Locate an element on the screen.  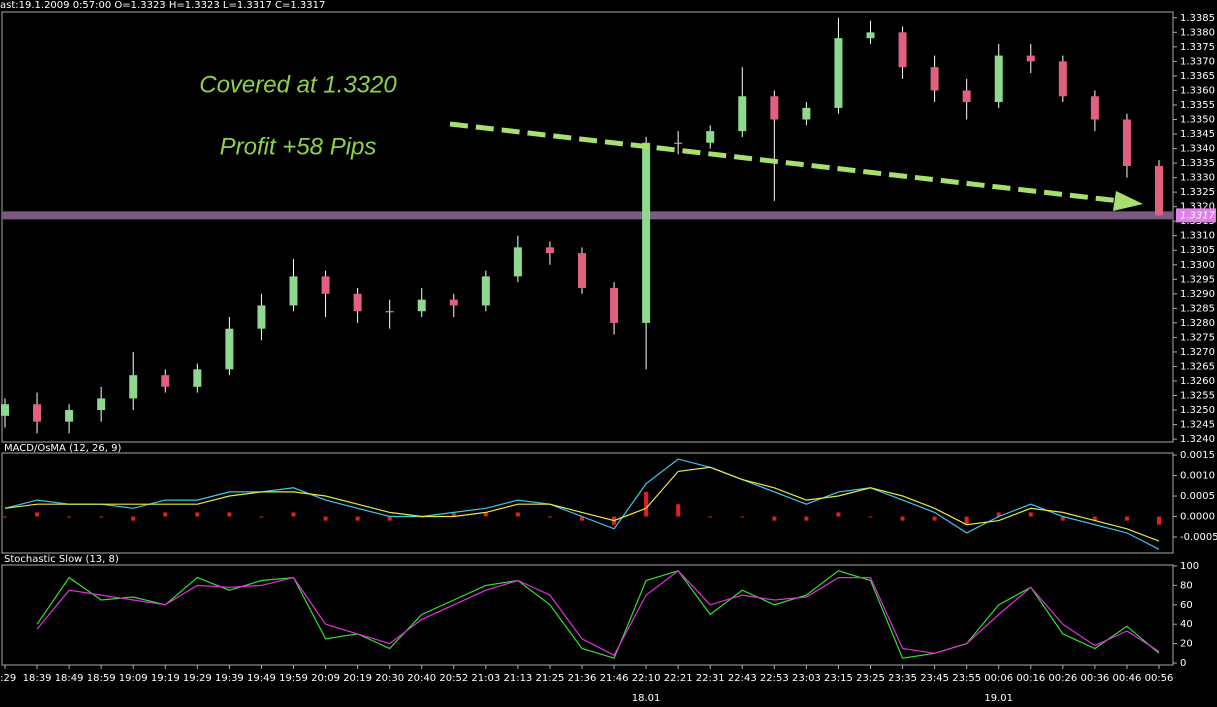
x-tick-label: 19:19 is located at coordinates (165, 678).